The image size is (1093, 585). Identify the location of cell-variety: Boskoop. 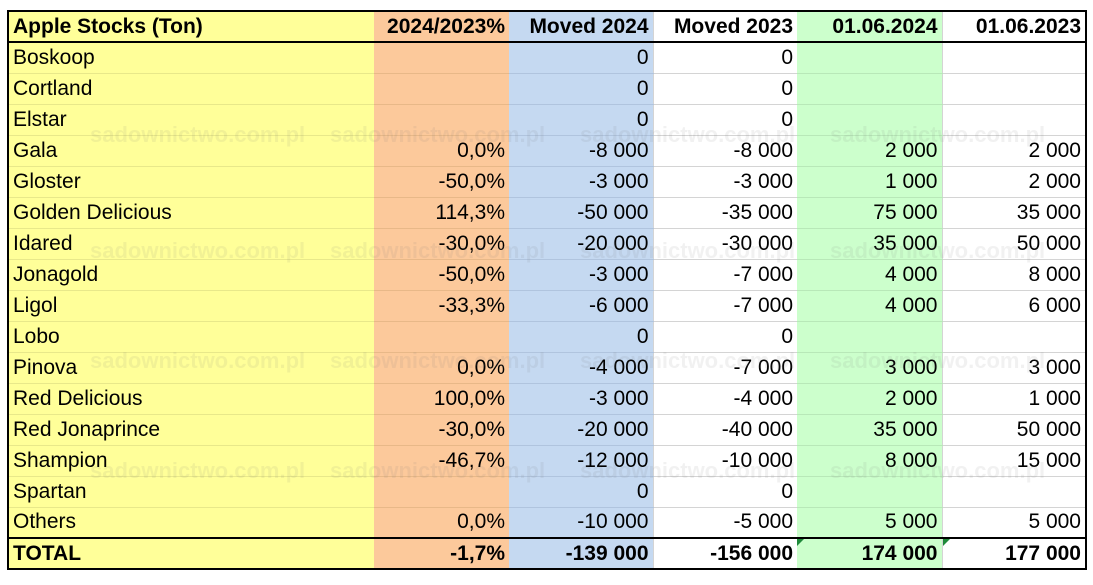
(190, 58).